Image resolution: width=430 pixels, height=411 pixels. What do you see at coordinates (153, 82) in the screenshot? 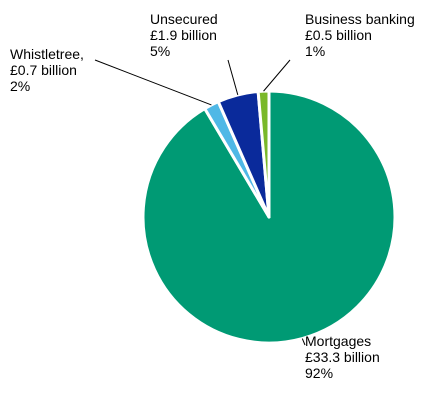
I see `leader-line-whistletree` at bounding box center [153, 82].